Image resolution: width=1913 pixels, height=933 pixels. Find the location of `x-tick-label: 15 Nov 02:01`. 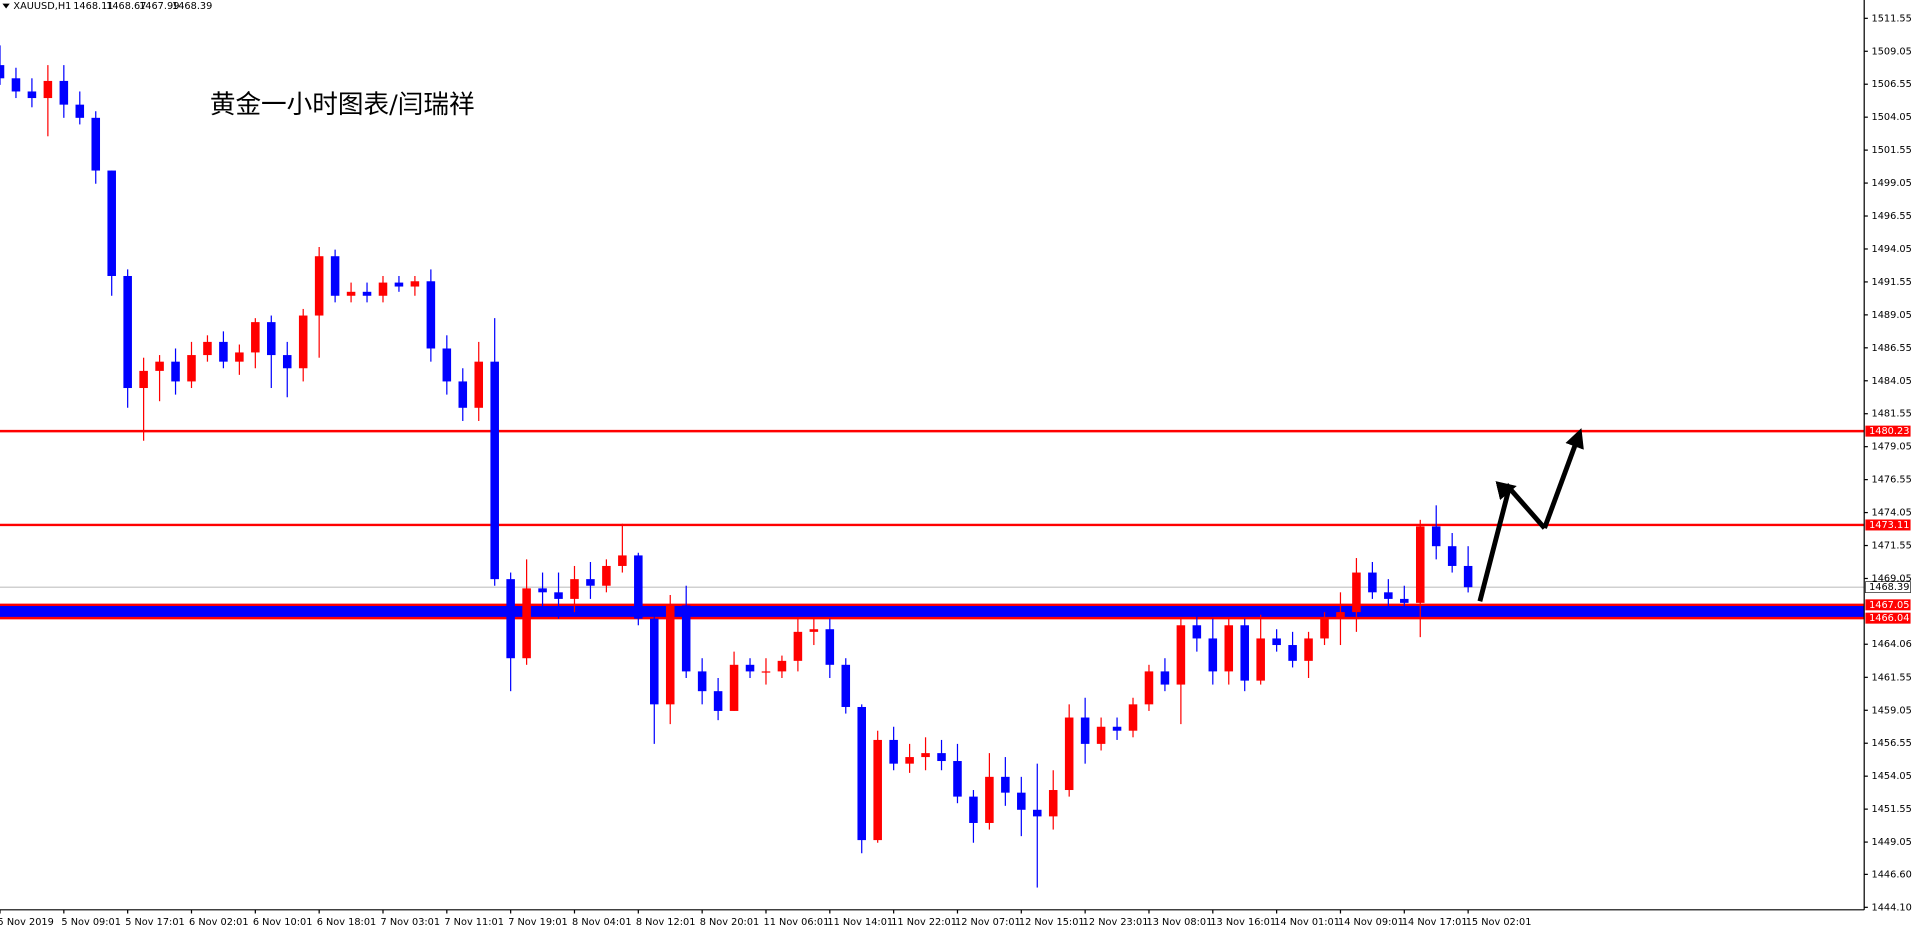

x-tick-label: 15 Nov 02:01 is located at coordinates (1499, 922).